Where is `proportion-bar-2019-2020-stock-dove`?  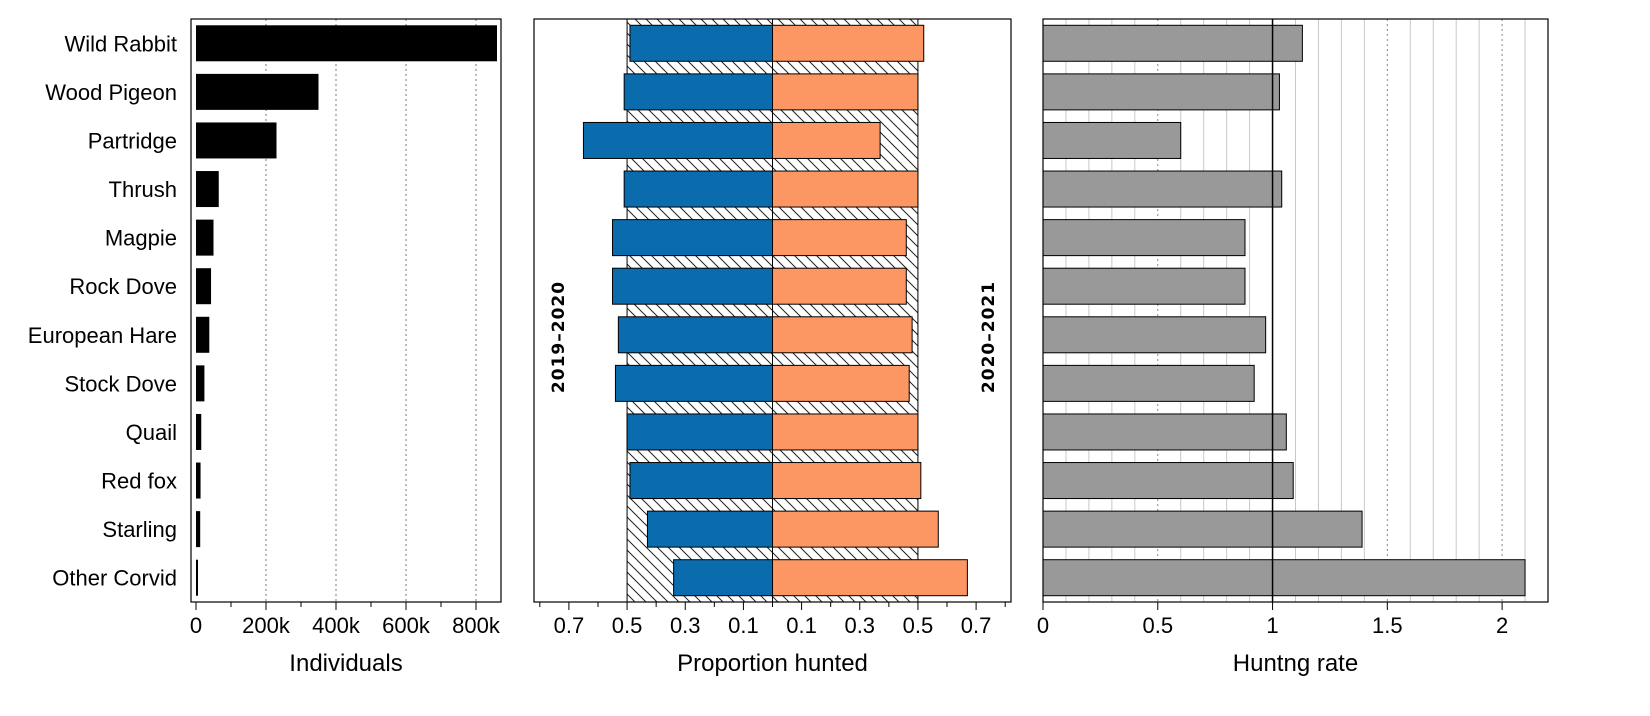 proportion-bar-2019-2020-stock-dove is located at coordinates (693, 383).